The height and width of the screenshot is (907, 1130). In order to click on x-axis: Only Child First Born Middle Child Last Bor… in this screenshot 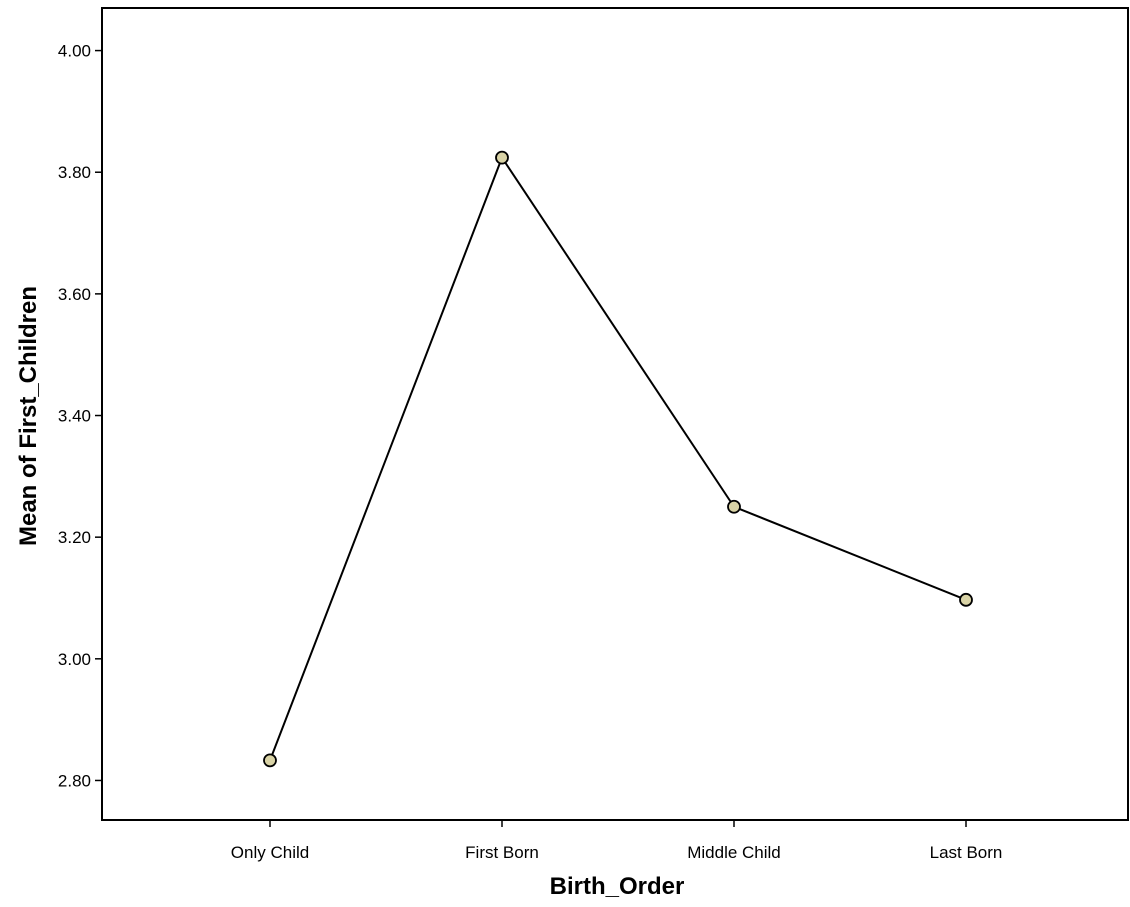, I will do `click(617, 841)`.